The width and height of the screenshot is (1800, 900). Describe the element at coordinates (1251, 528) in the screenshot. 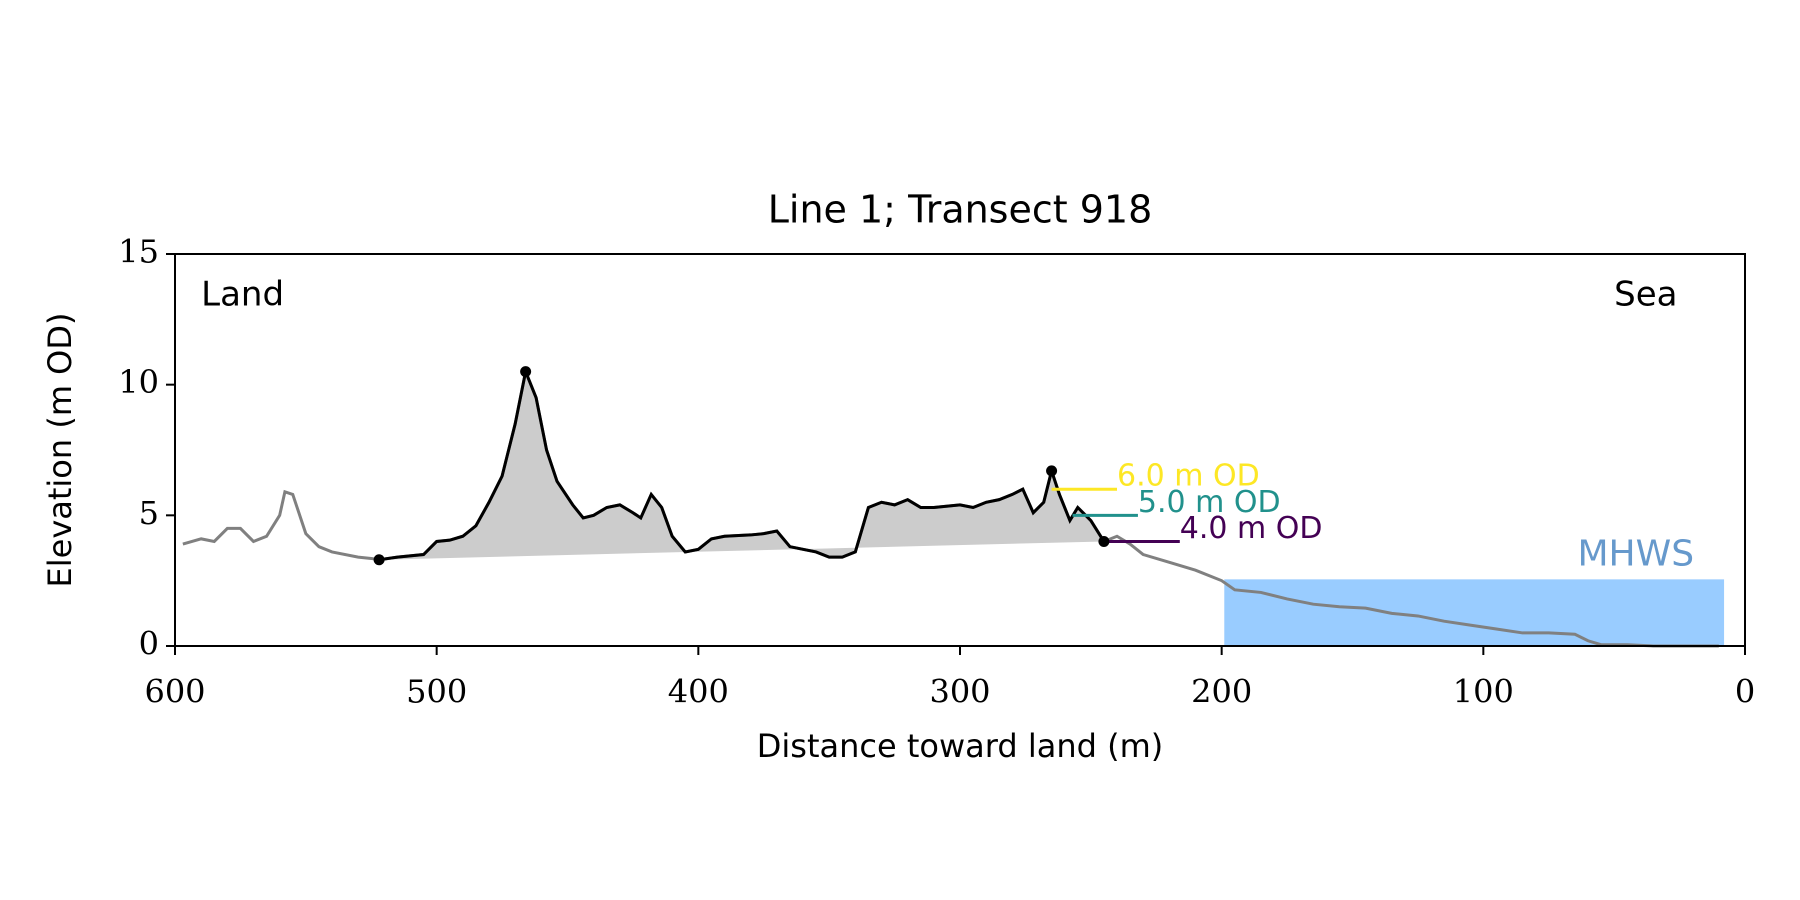

I see `level-label: 4.0 m OD` at that location.